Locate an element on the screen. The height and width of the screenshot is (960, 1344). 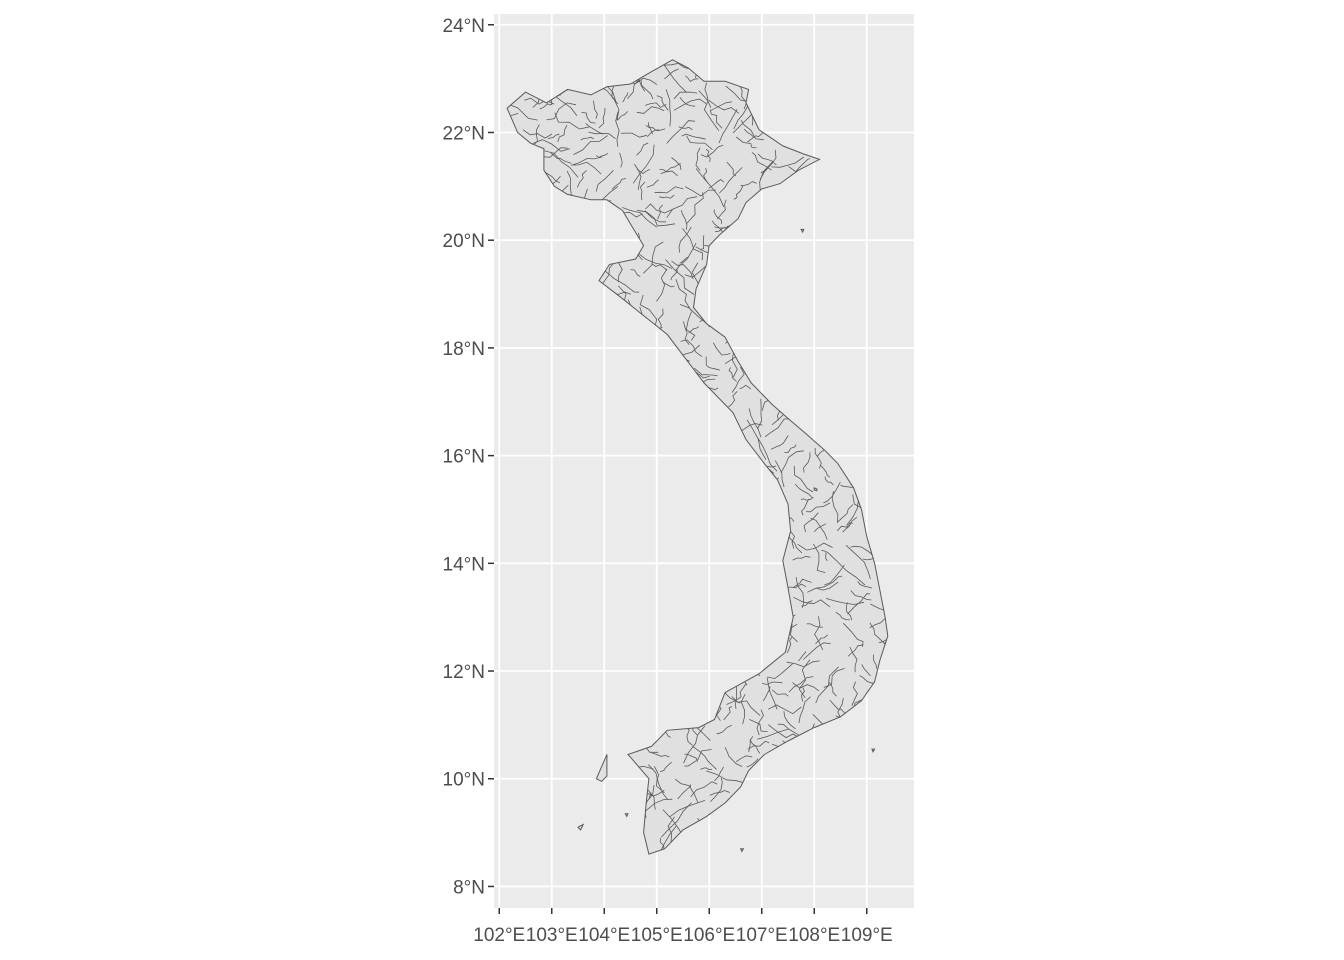
lat-tick-label: 10°N is located at coordinates (464, 780).